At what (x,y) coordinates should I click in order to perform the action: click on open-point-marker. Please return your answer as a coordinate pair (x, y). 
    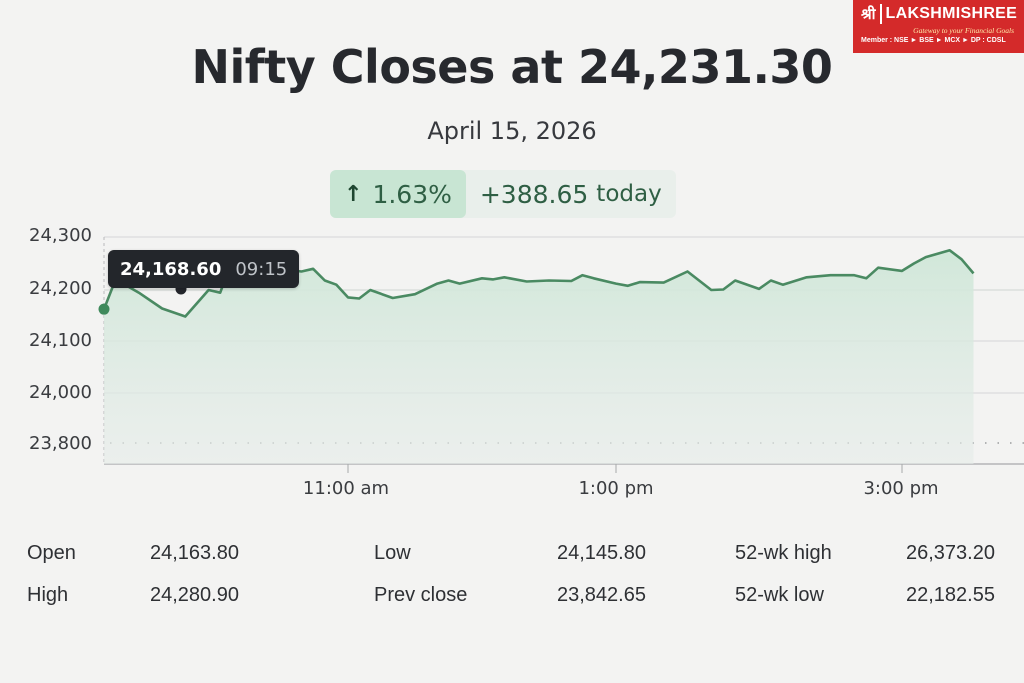
    Looking at the image, I should click on (104, 309).